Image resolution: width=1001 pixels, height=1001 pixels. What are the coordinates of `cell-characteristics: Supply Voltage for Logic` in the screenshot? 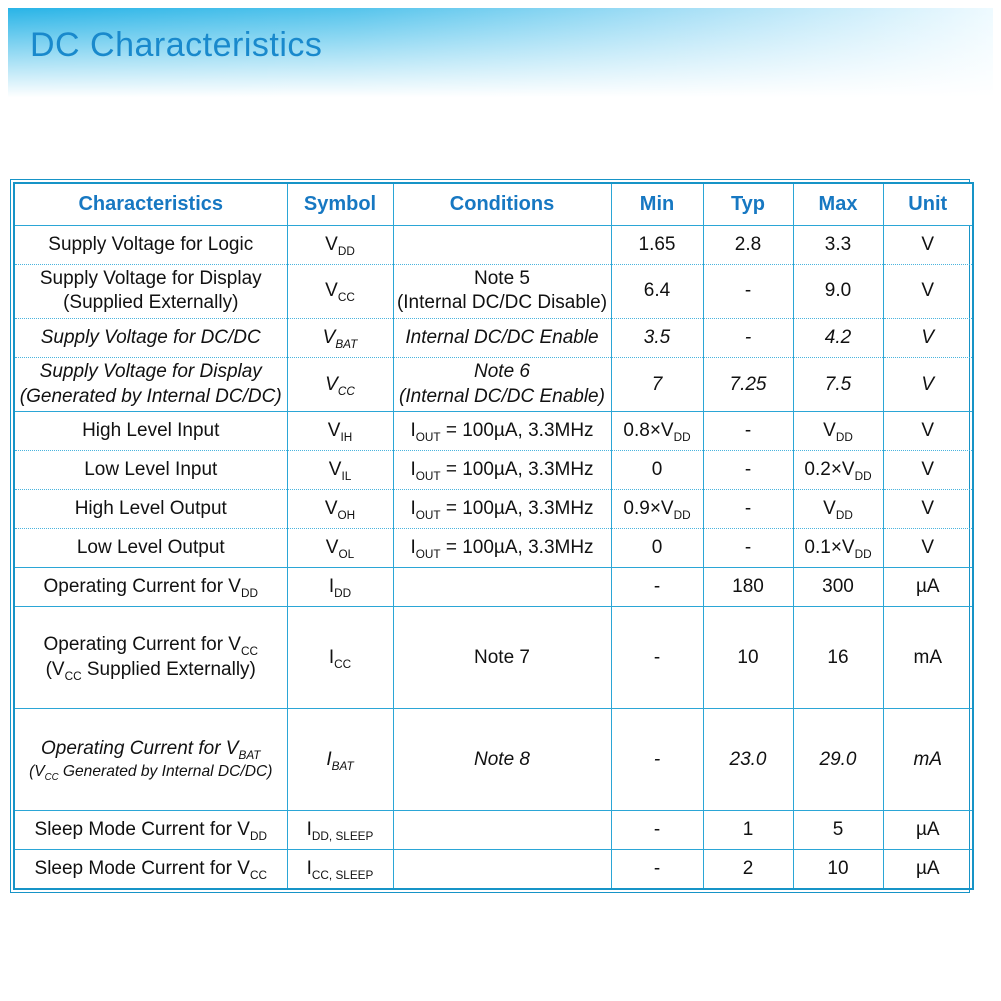 It's located at (150, 244).